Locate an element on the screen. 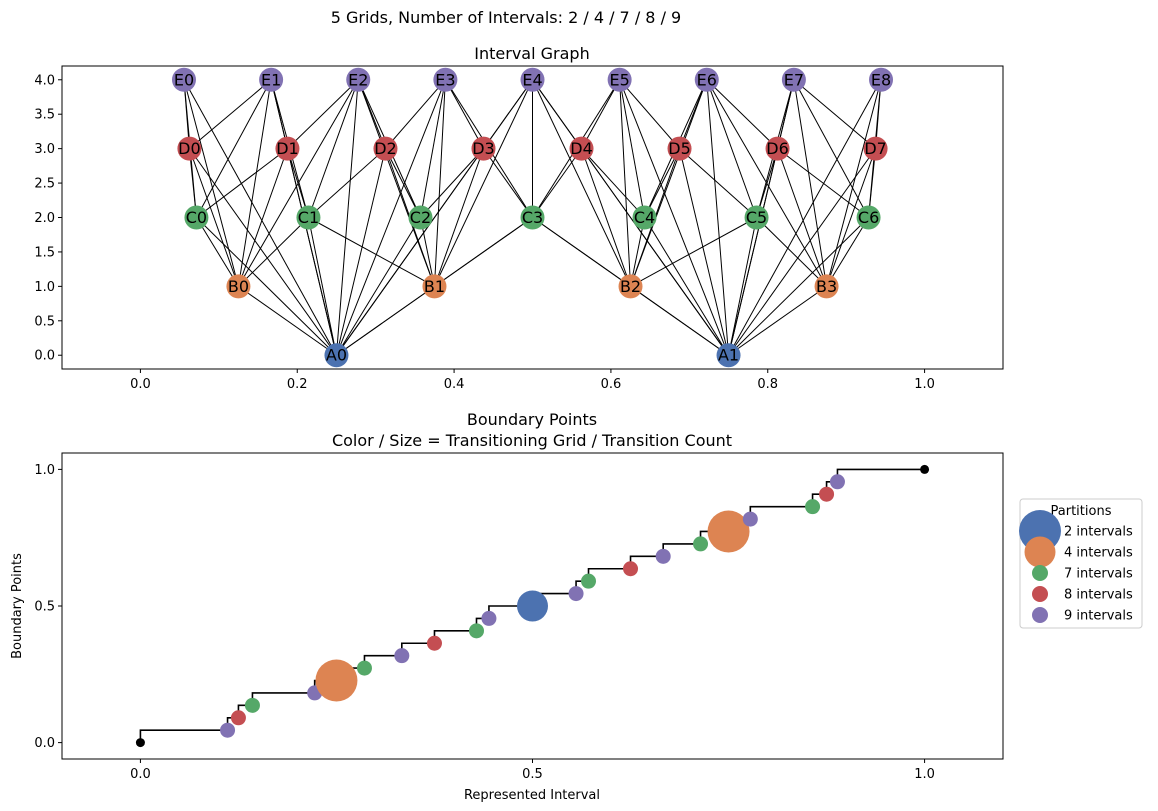 This screenshot has width=1158, height=811. graph-node-label: C5 is located at coordinates (756, 217).